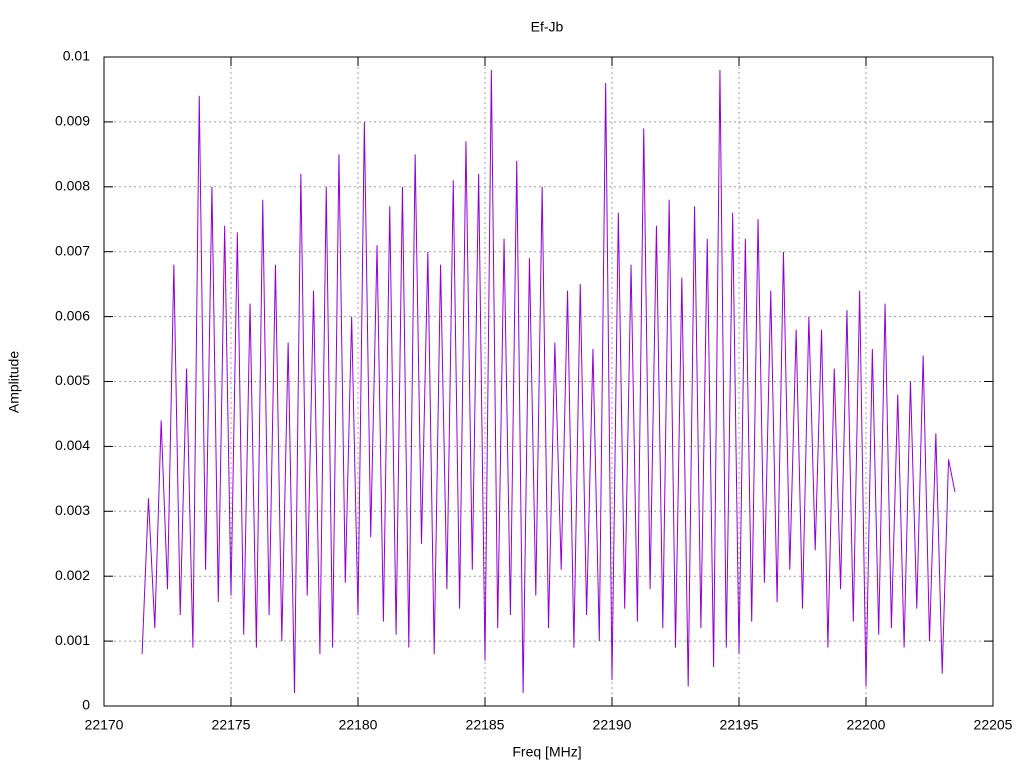 The width and height of the screenshot is (1024, 768). What do you see at coordinates (72, 250) in the screenshot?
I see `y-tick-label: 0.007` at bounding box center [72, 250].